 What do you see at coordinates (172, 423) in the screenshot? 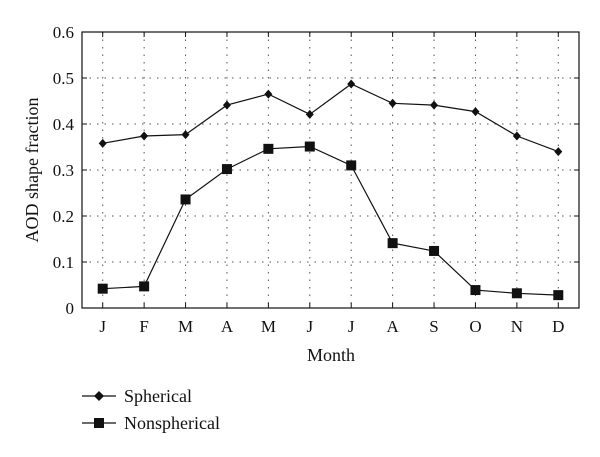
I see `legend-label-nonspherical: Nonspherical` at bounding box center [172, 423].